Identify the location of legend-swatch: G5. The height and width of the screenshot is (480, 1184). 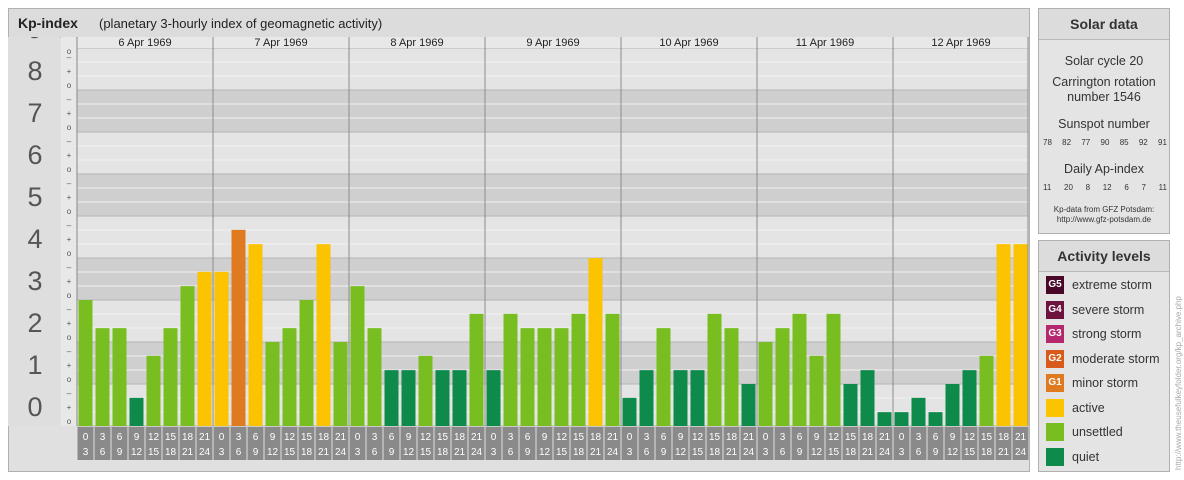
(1055, 285).